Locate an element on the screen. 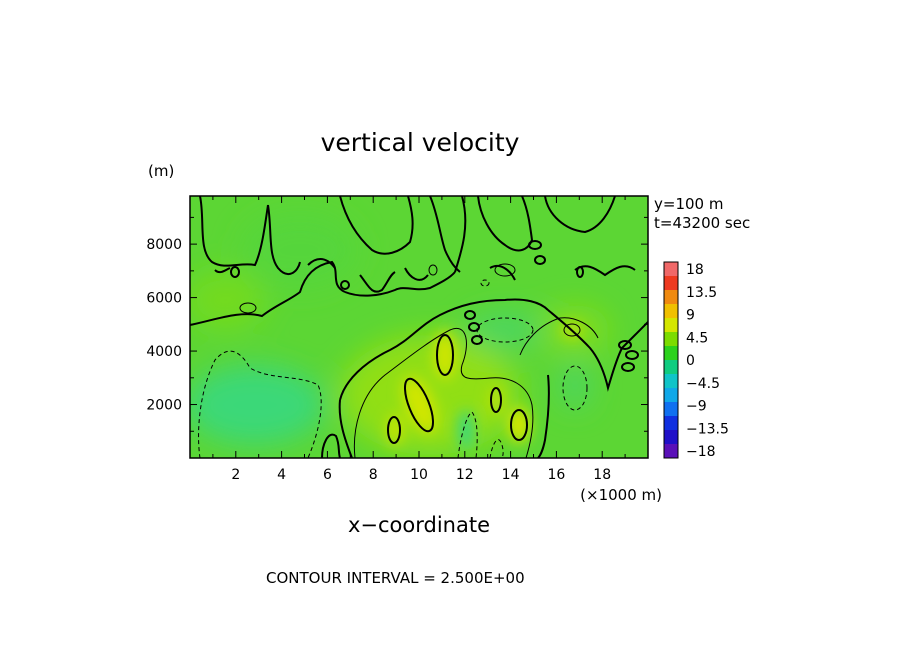 The width and height of the screenshot is (904, 654). colorbar: 18 13.5 9 4.5 0 −4.5 −9 −13.5 −18 is located at coordinates (696, 360).